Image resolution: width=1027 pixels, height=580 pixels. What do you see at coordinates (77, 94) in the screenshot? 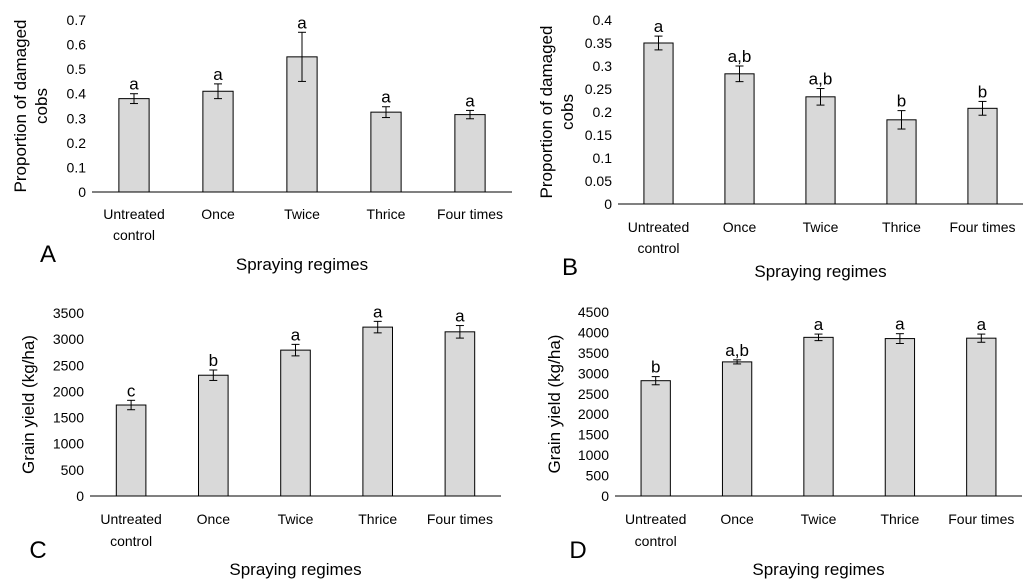
I see `y-tick-label: 0.4` at bounding box center [77, 94].